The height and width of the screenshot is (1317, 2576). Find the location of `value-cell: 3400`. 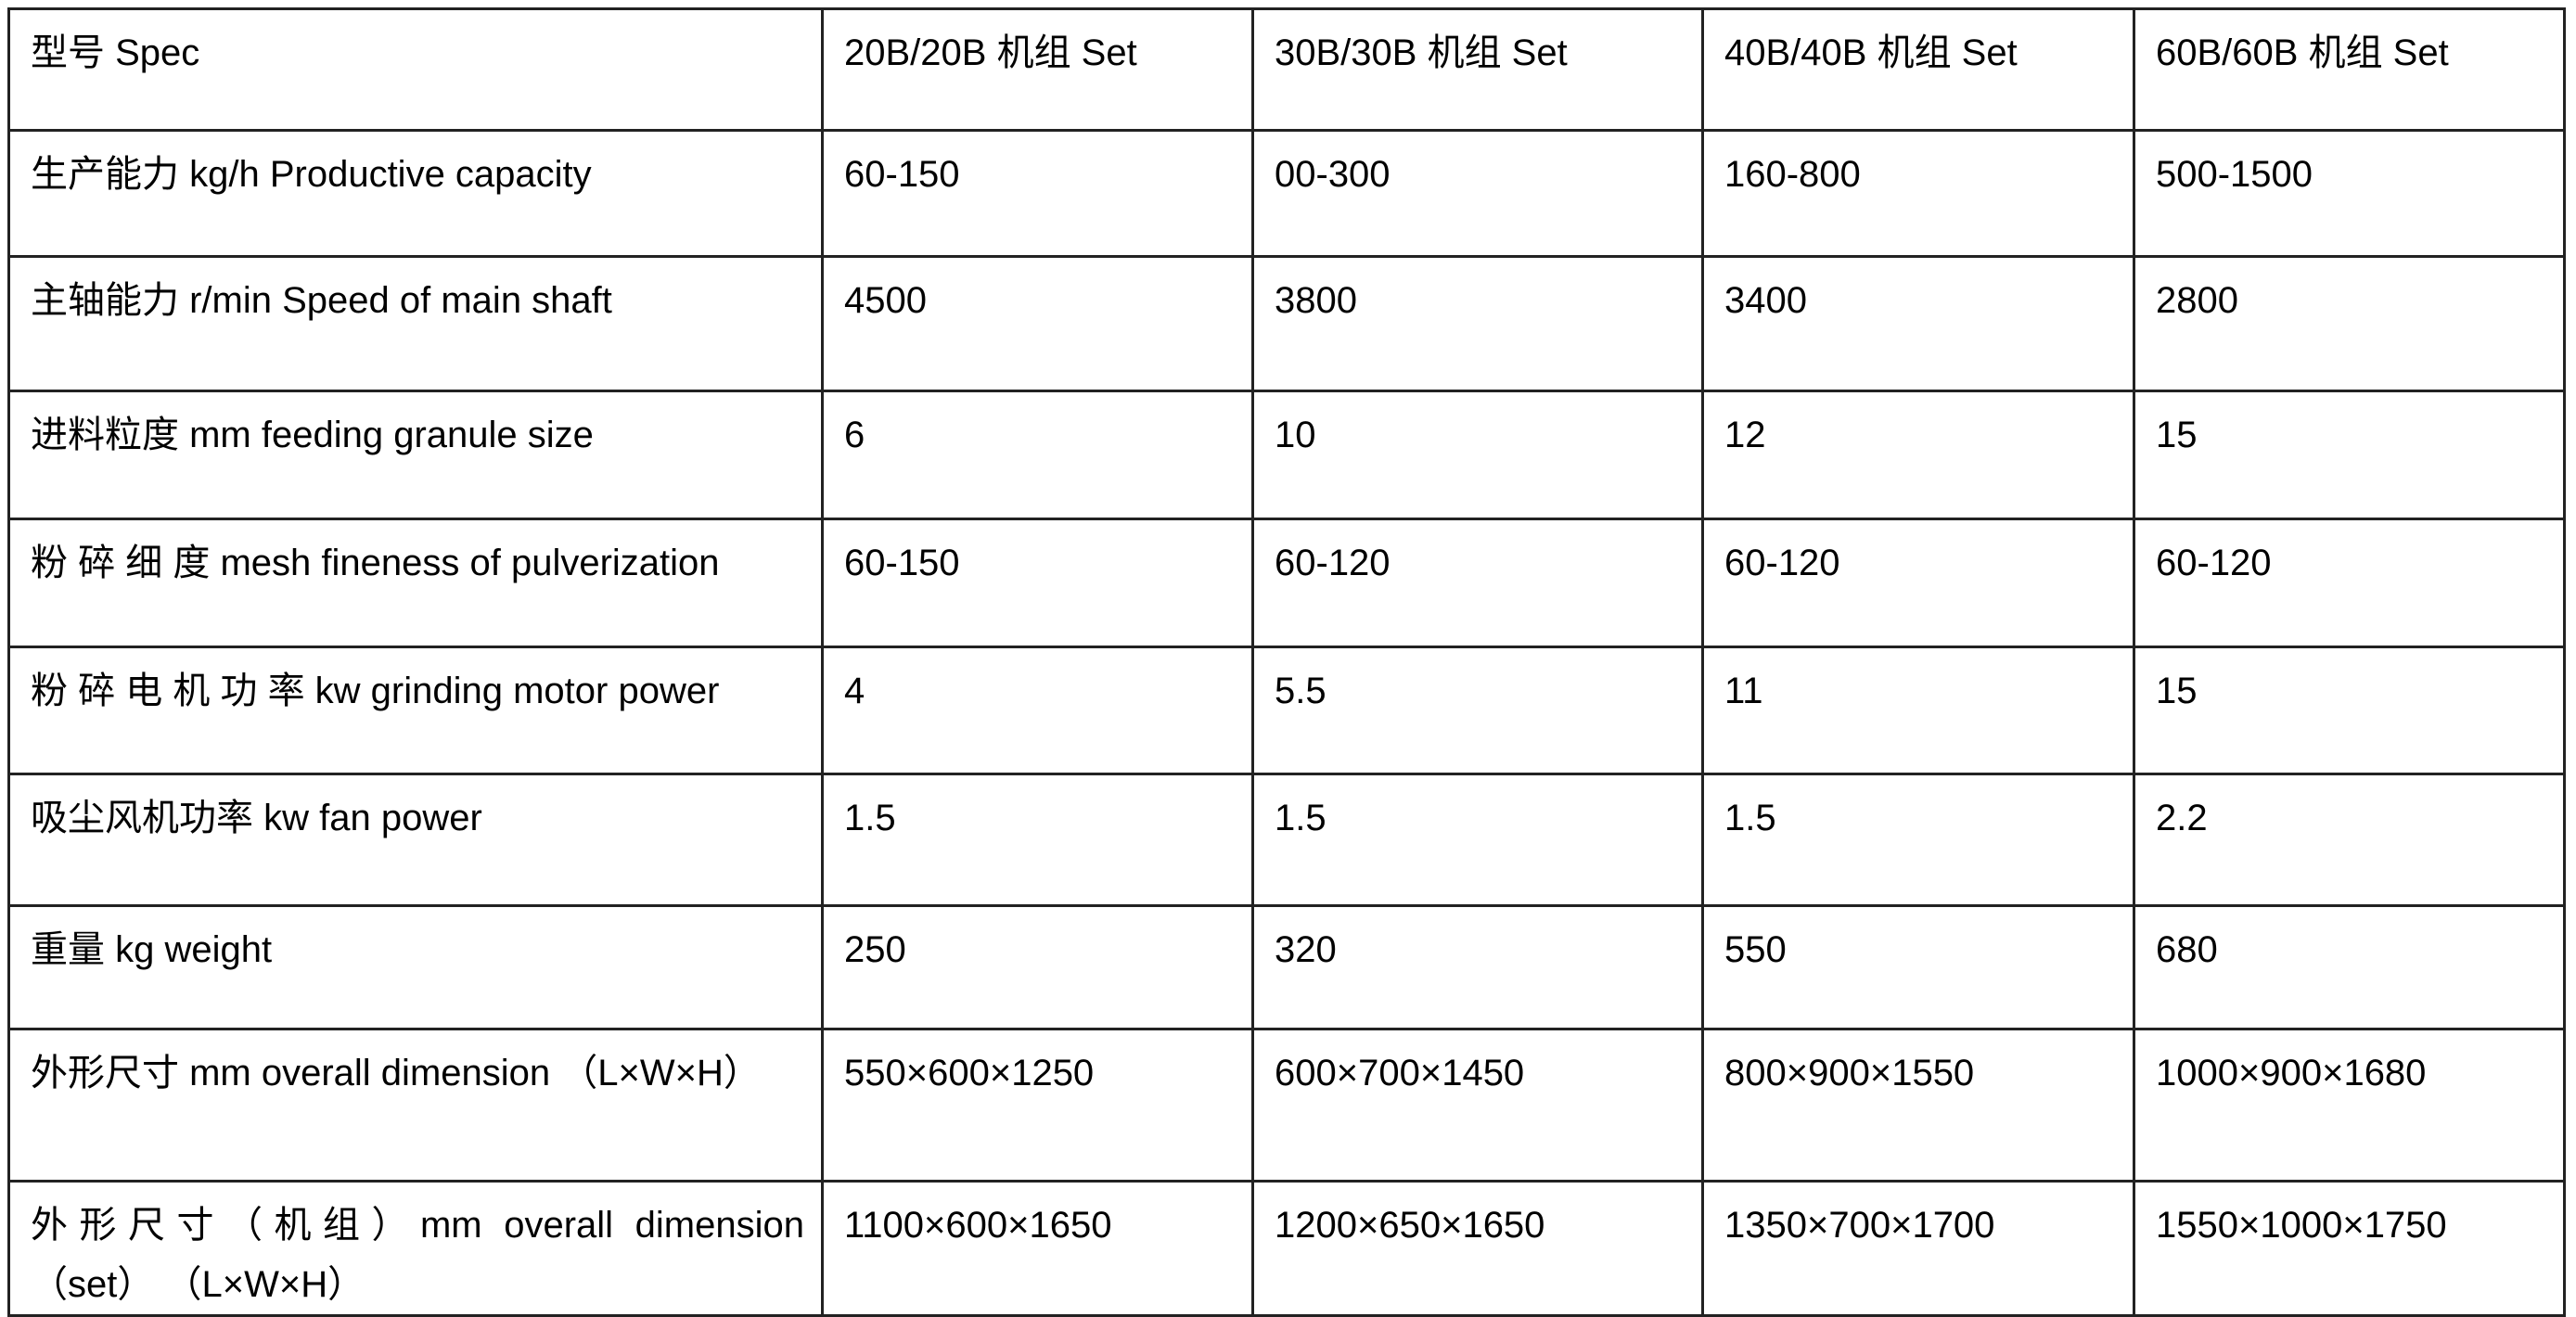

value-cell: 3400 is located at coordinates (1918, 323).